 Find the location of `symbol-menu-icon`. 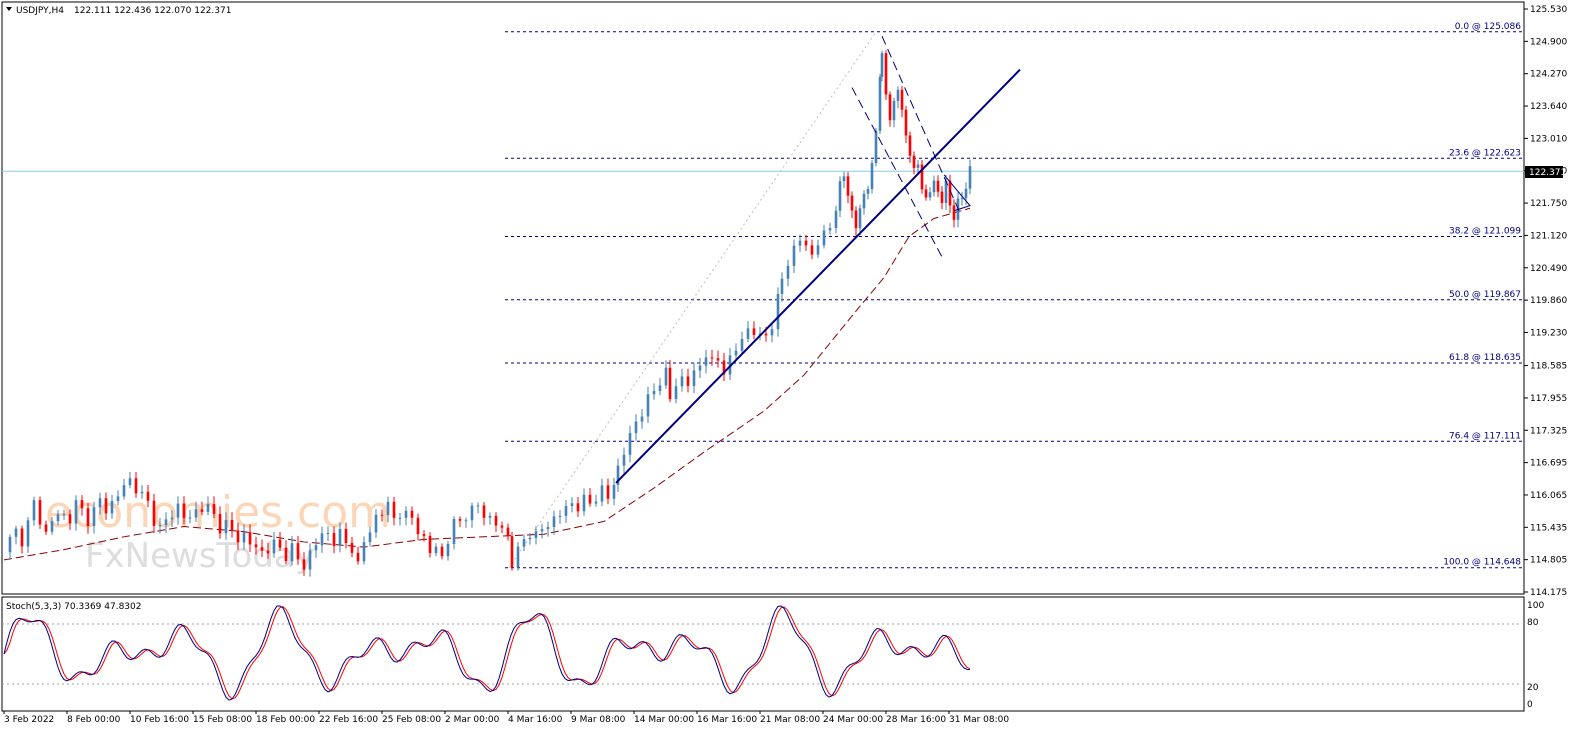

symbol-menu-icon is located at coordinates (9, 9).